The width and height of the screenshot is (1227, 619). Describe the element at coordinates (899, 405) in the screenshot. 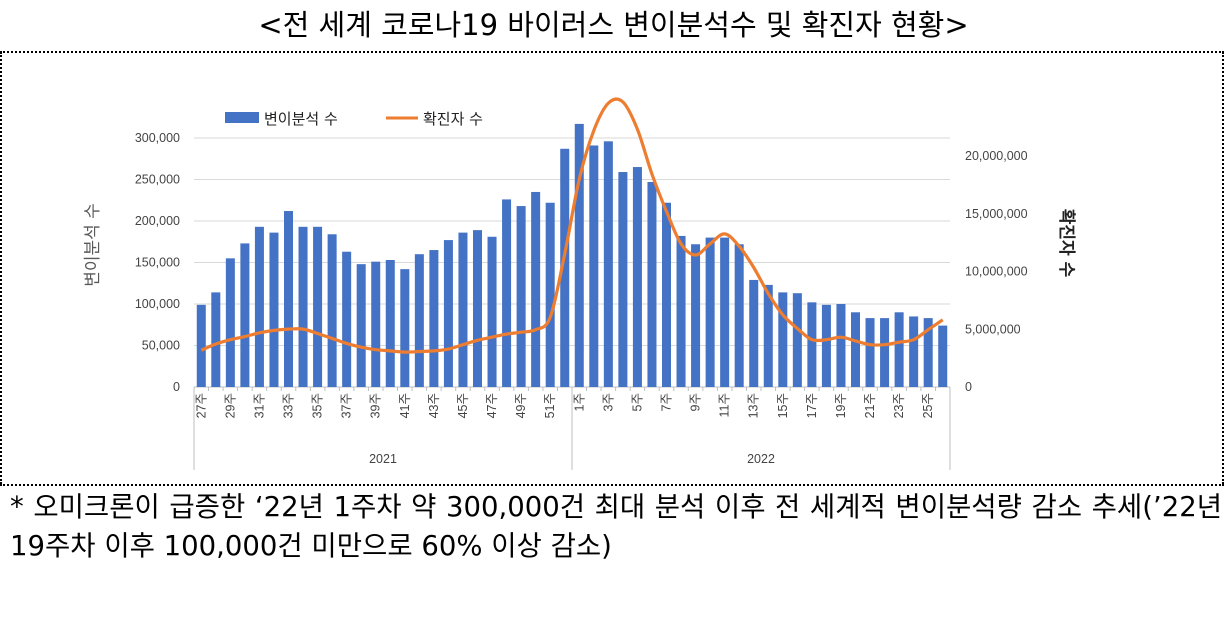

I see `x-tick-label: 23주` at that location.